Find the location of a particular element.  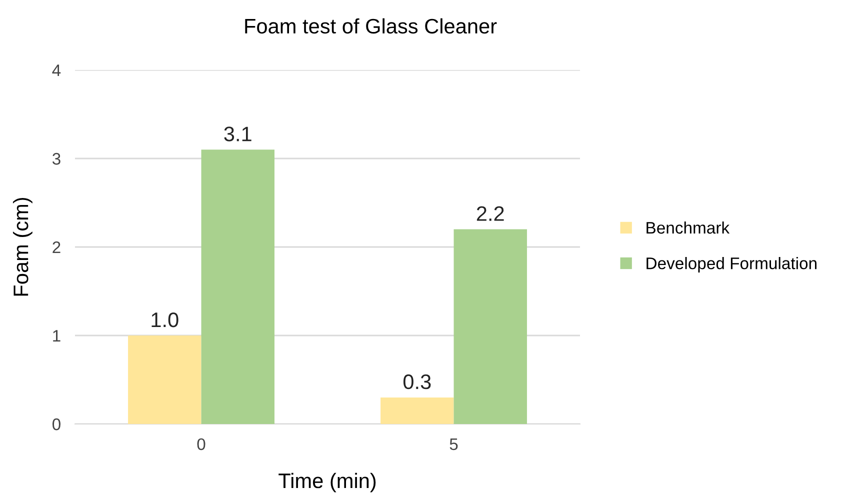

data-label: 1.0 is located at coordinates (165, 320).